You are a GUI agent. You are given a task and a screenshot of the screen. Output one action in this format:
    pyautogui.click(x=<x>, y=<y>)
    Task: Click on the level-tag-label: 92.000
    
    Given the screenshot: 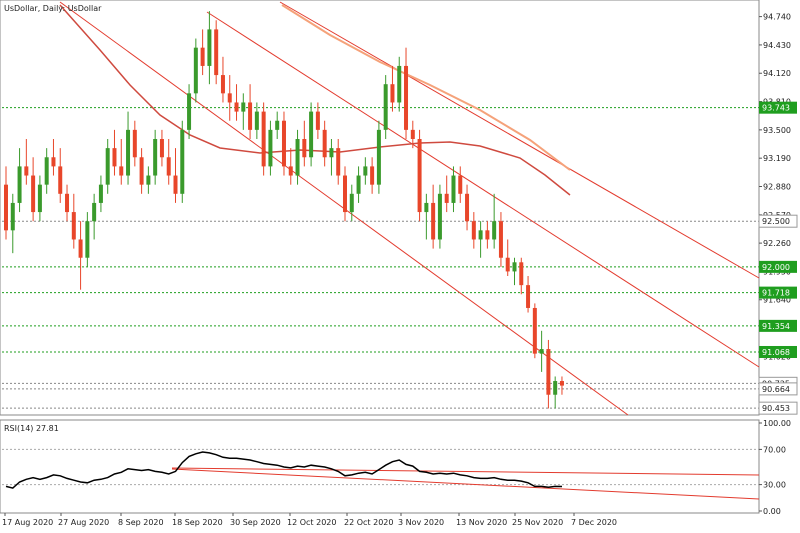 What is the action you would take?
    pyautogui.click(x=776, y=267)
    